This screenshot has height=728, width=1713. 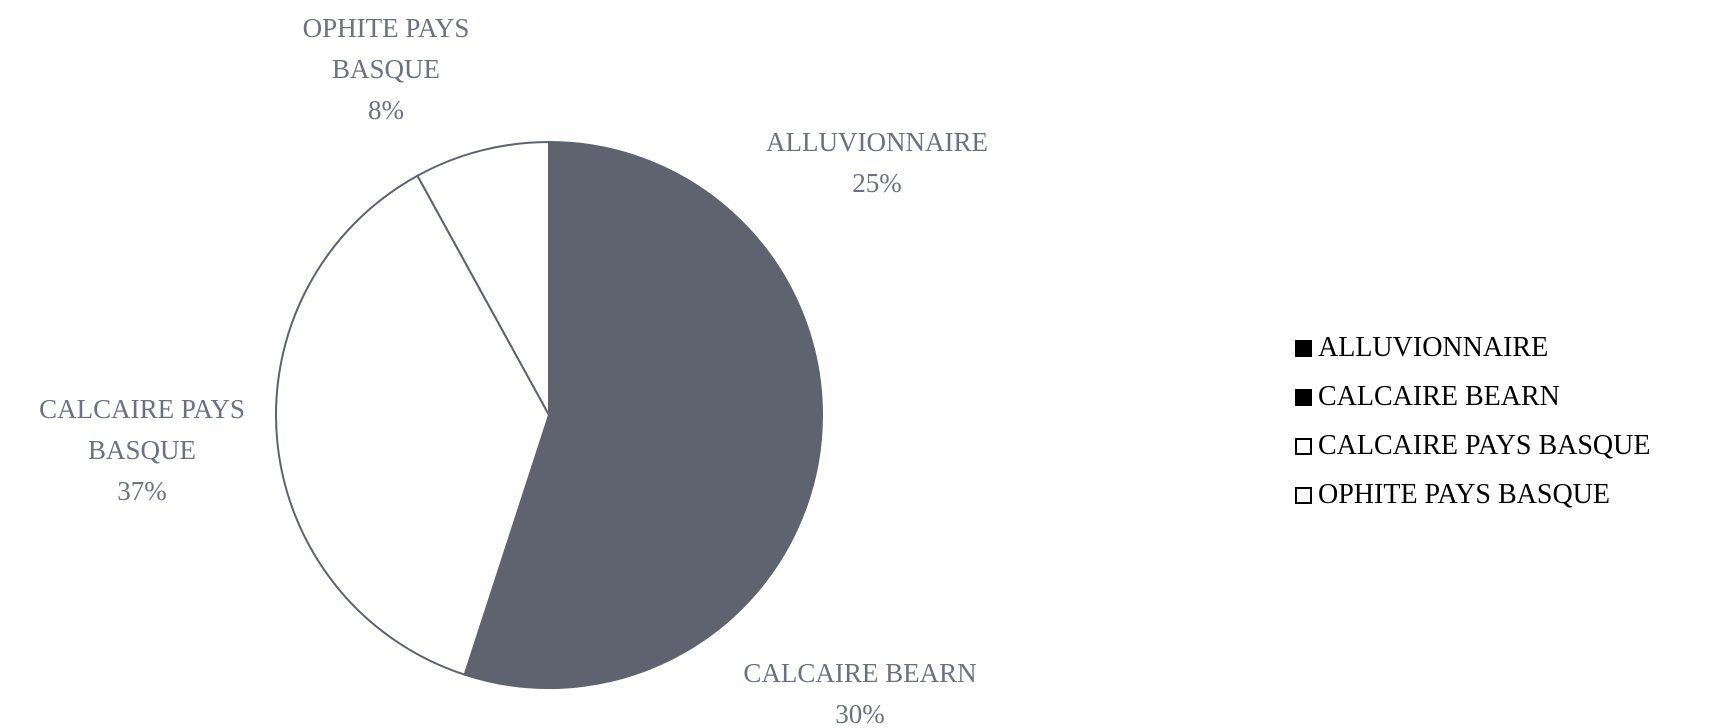 I want to click on legend-label: CALCAIRE BEARN, so click(x=1439, y=396).